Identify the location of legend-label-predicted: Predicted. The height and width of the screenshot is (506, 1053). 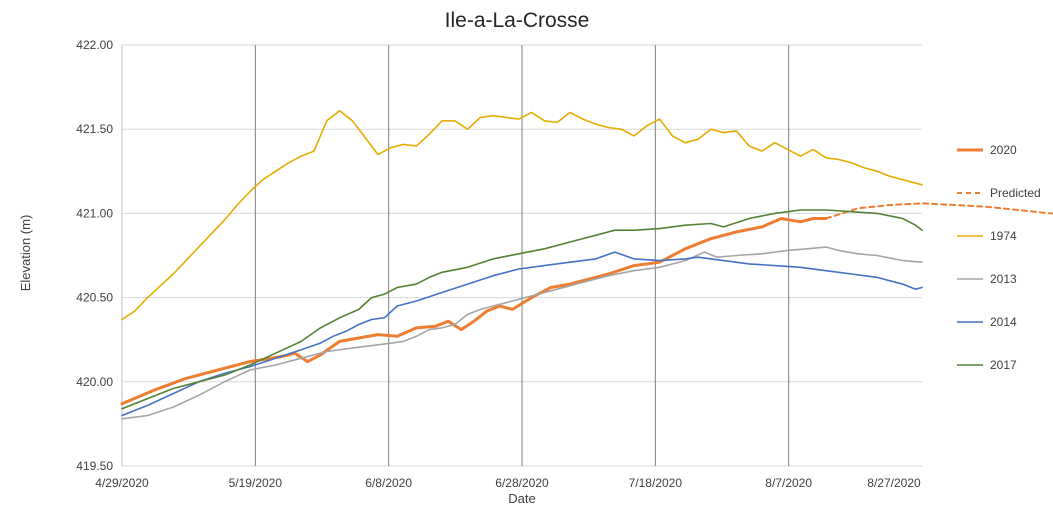
(1015, 193).